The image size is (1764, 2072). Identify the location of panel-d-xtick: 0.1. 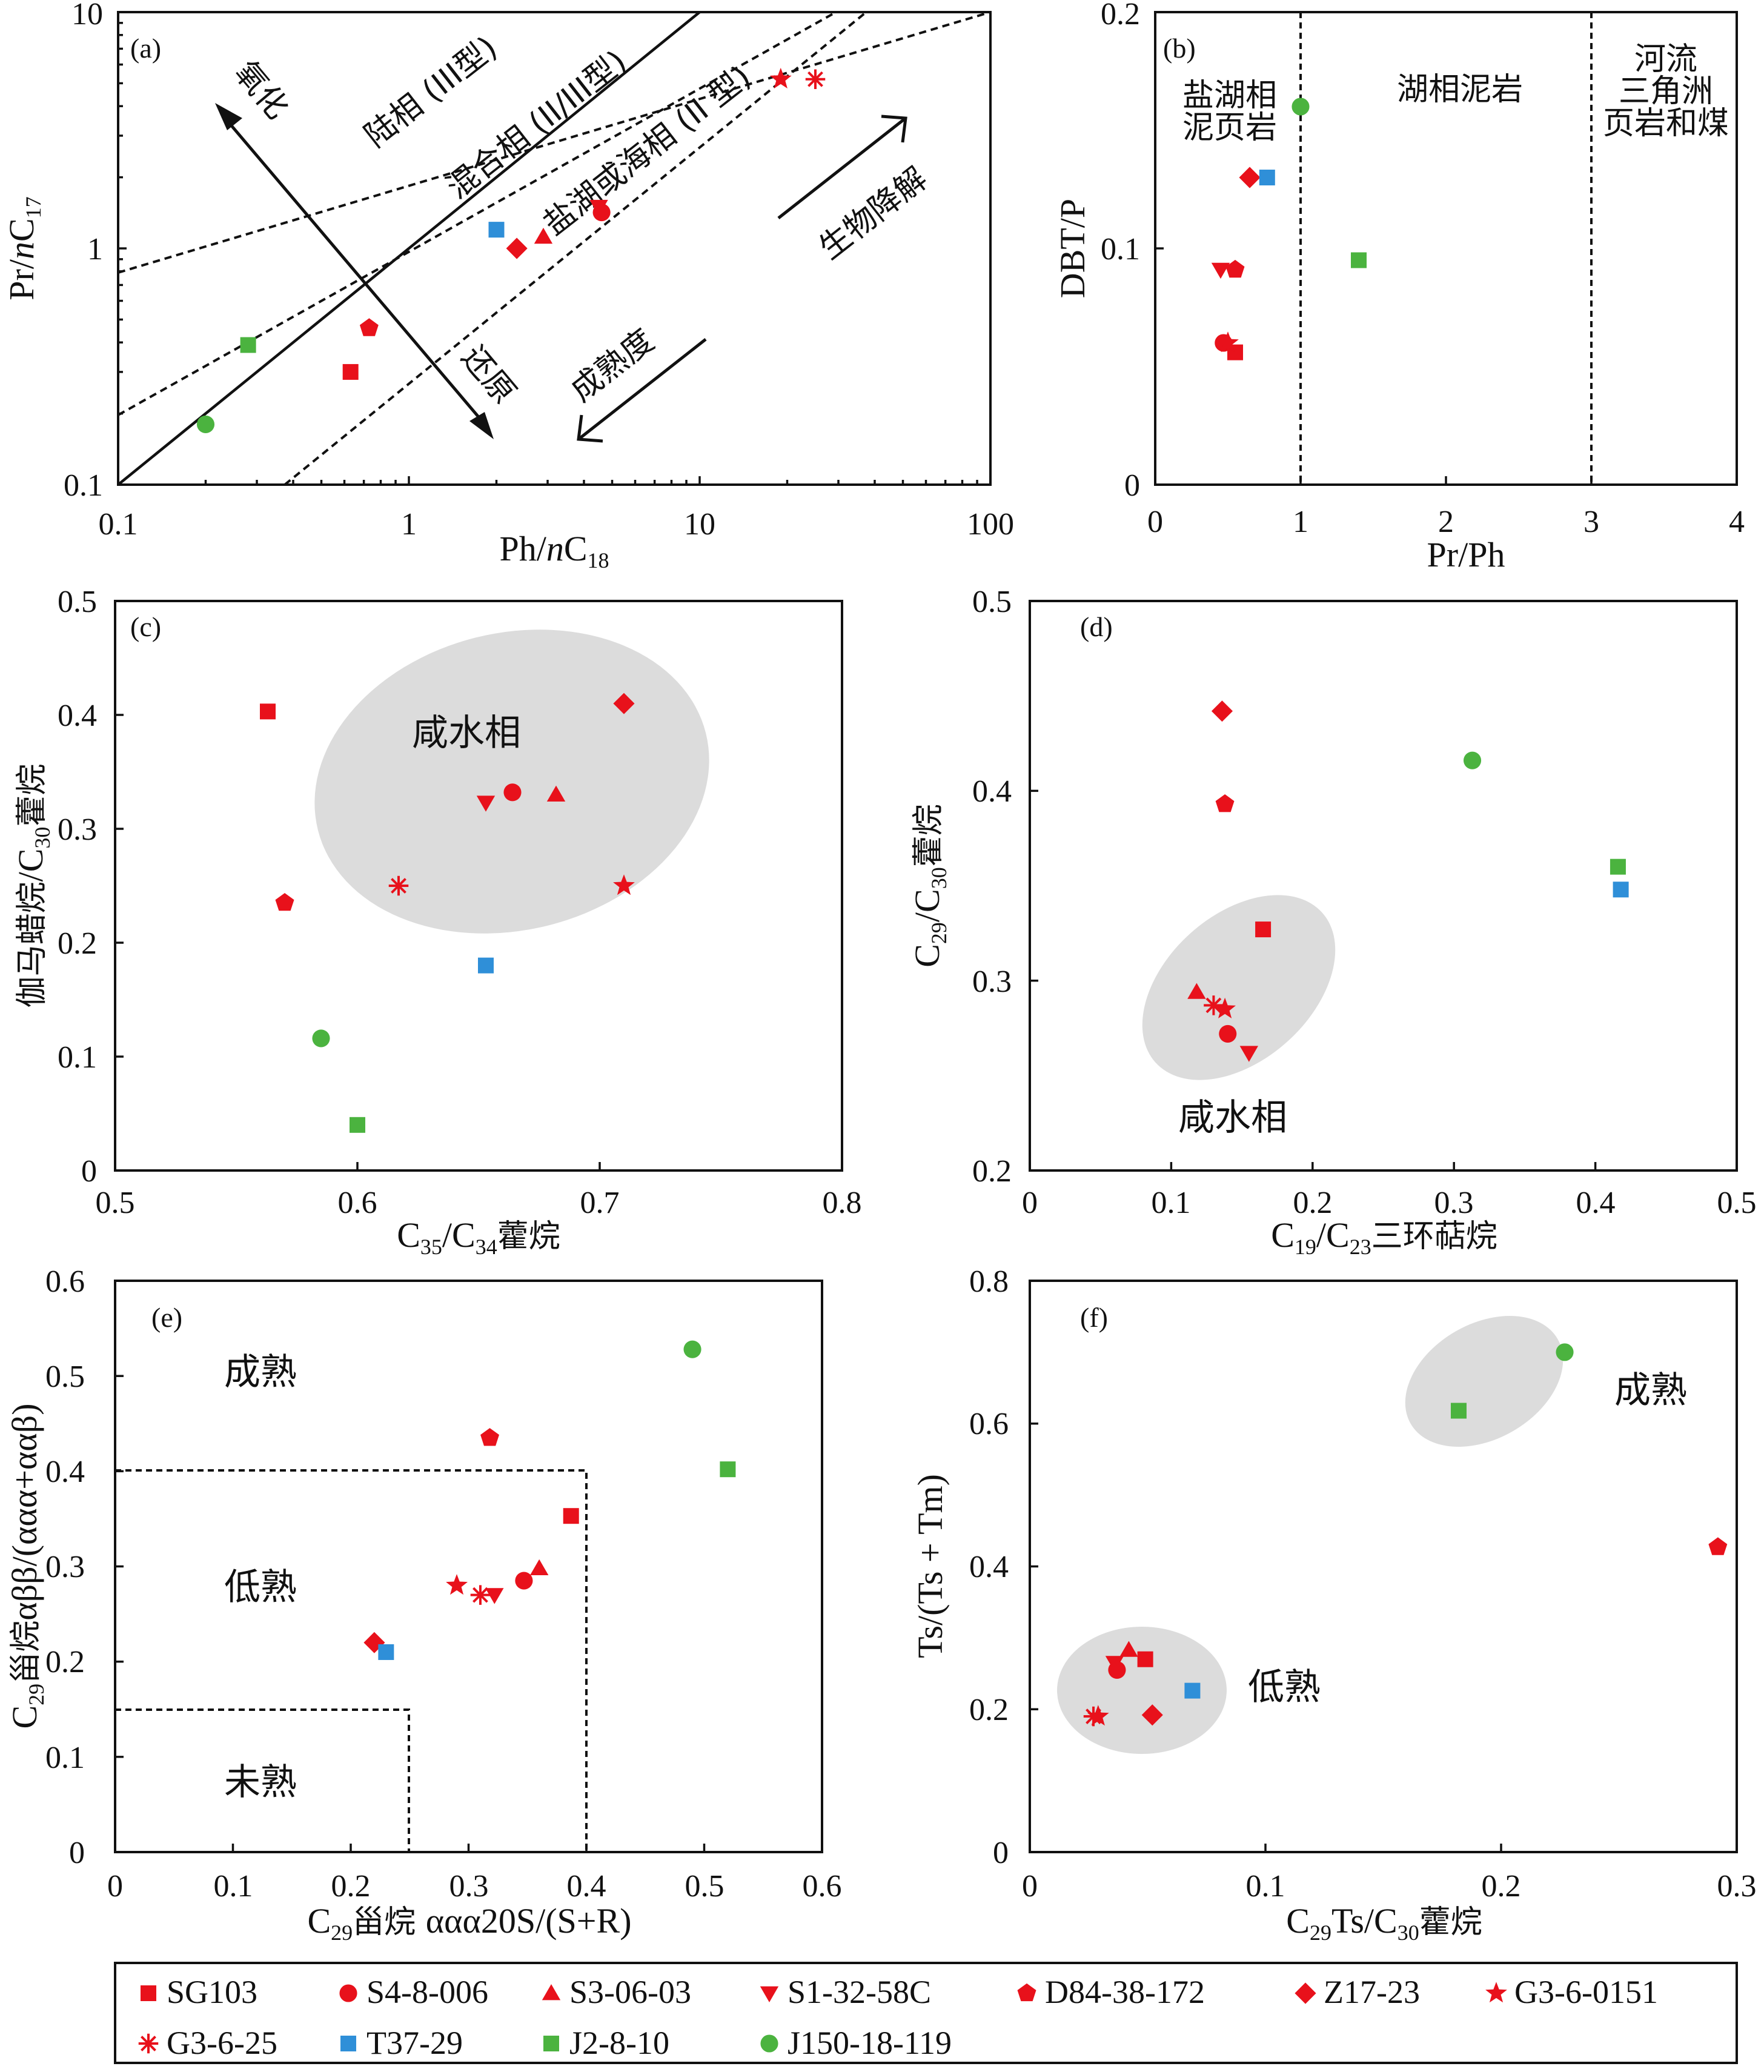
(1171, 1203).